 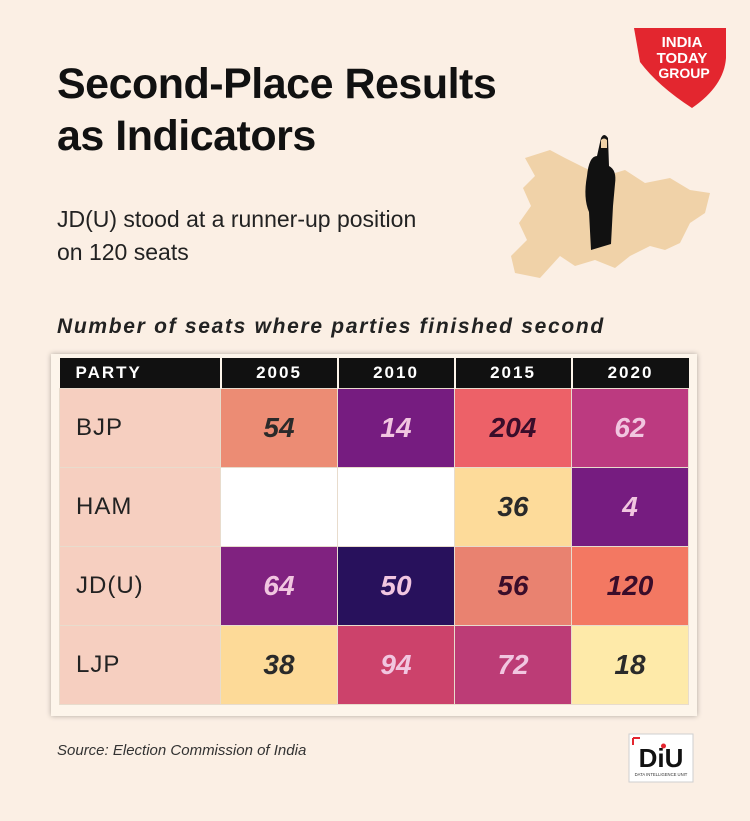 I want to click on table-row: HAM 36 4, so click(x=374, y=507).